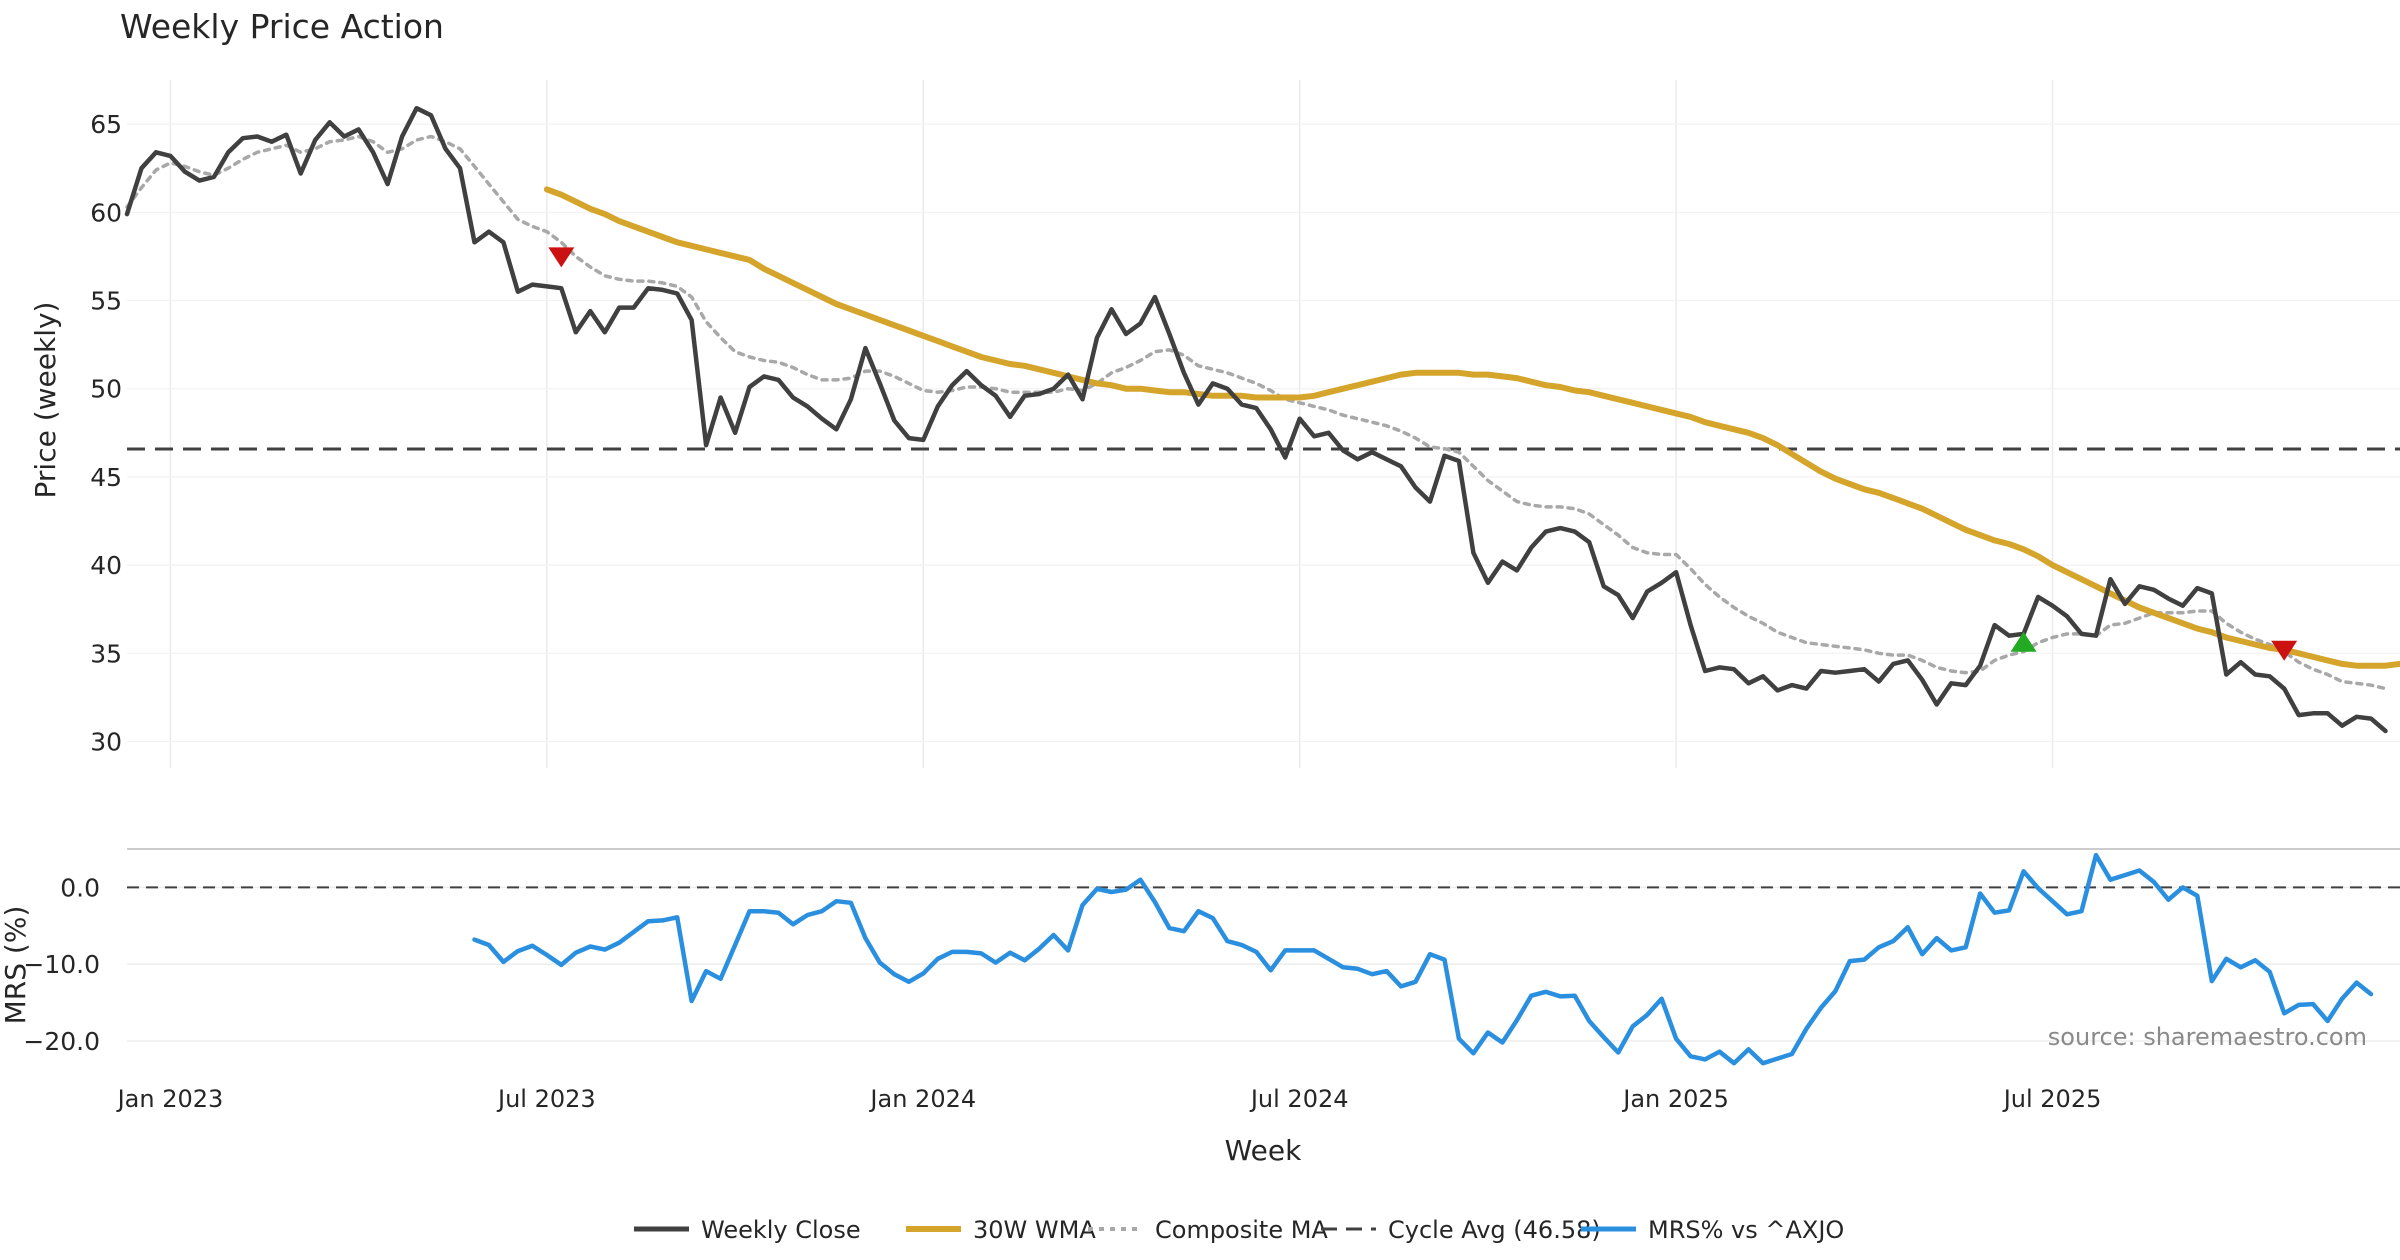 The width and height of the screenshot is (2400, 1260). Describe the element at coordinates (1241, 1230) in the screenshot. I see `legend-label: Composite MA` at that location.